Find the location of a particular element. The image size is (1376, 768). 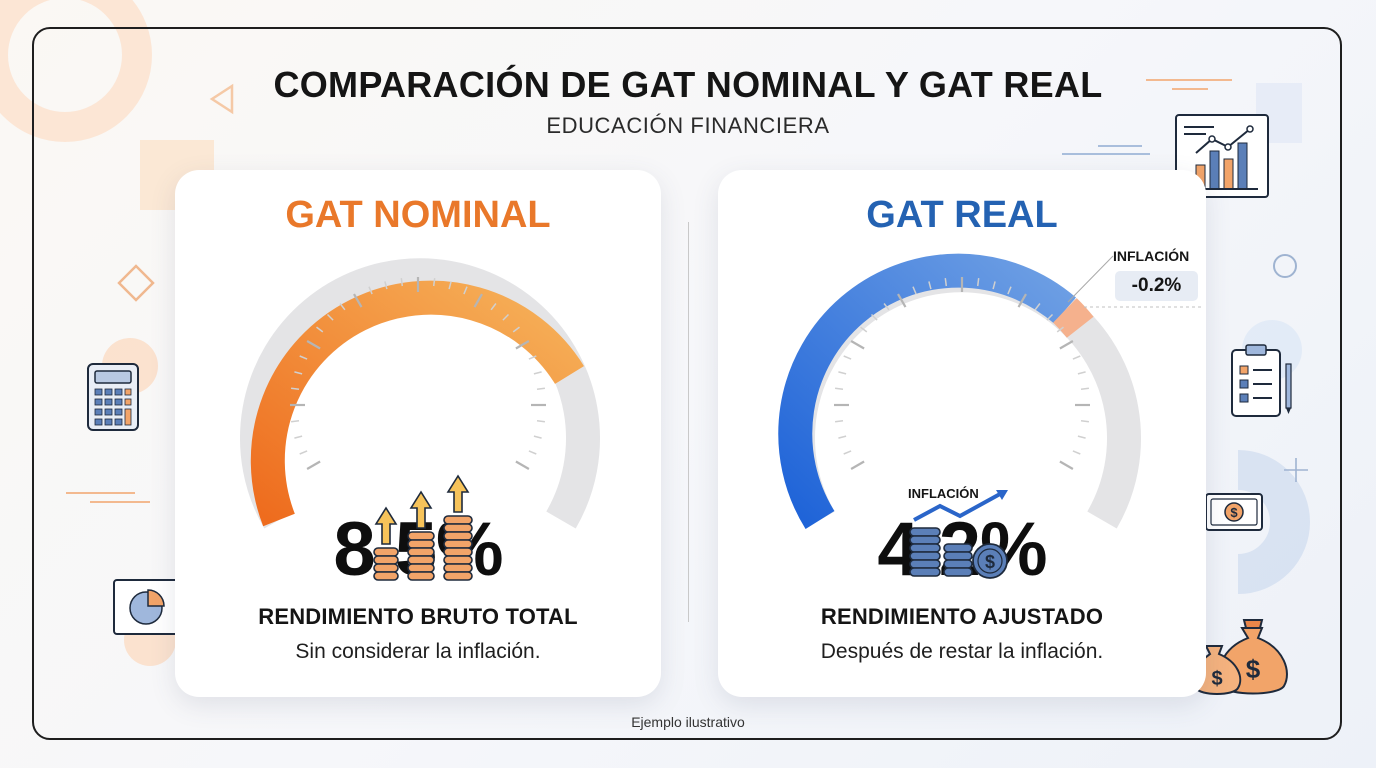

inflation-badge-value: -0.2% is located at coordinates (1156, 286).